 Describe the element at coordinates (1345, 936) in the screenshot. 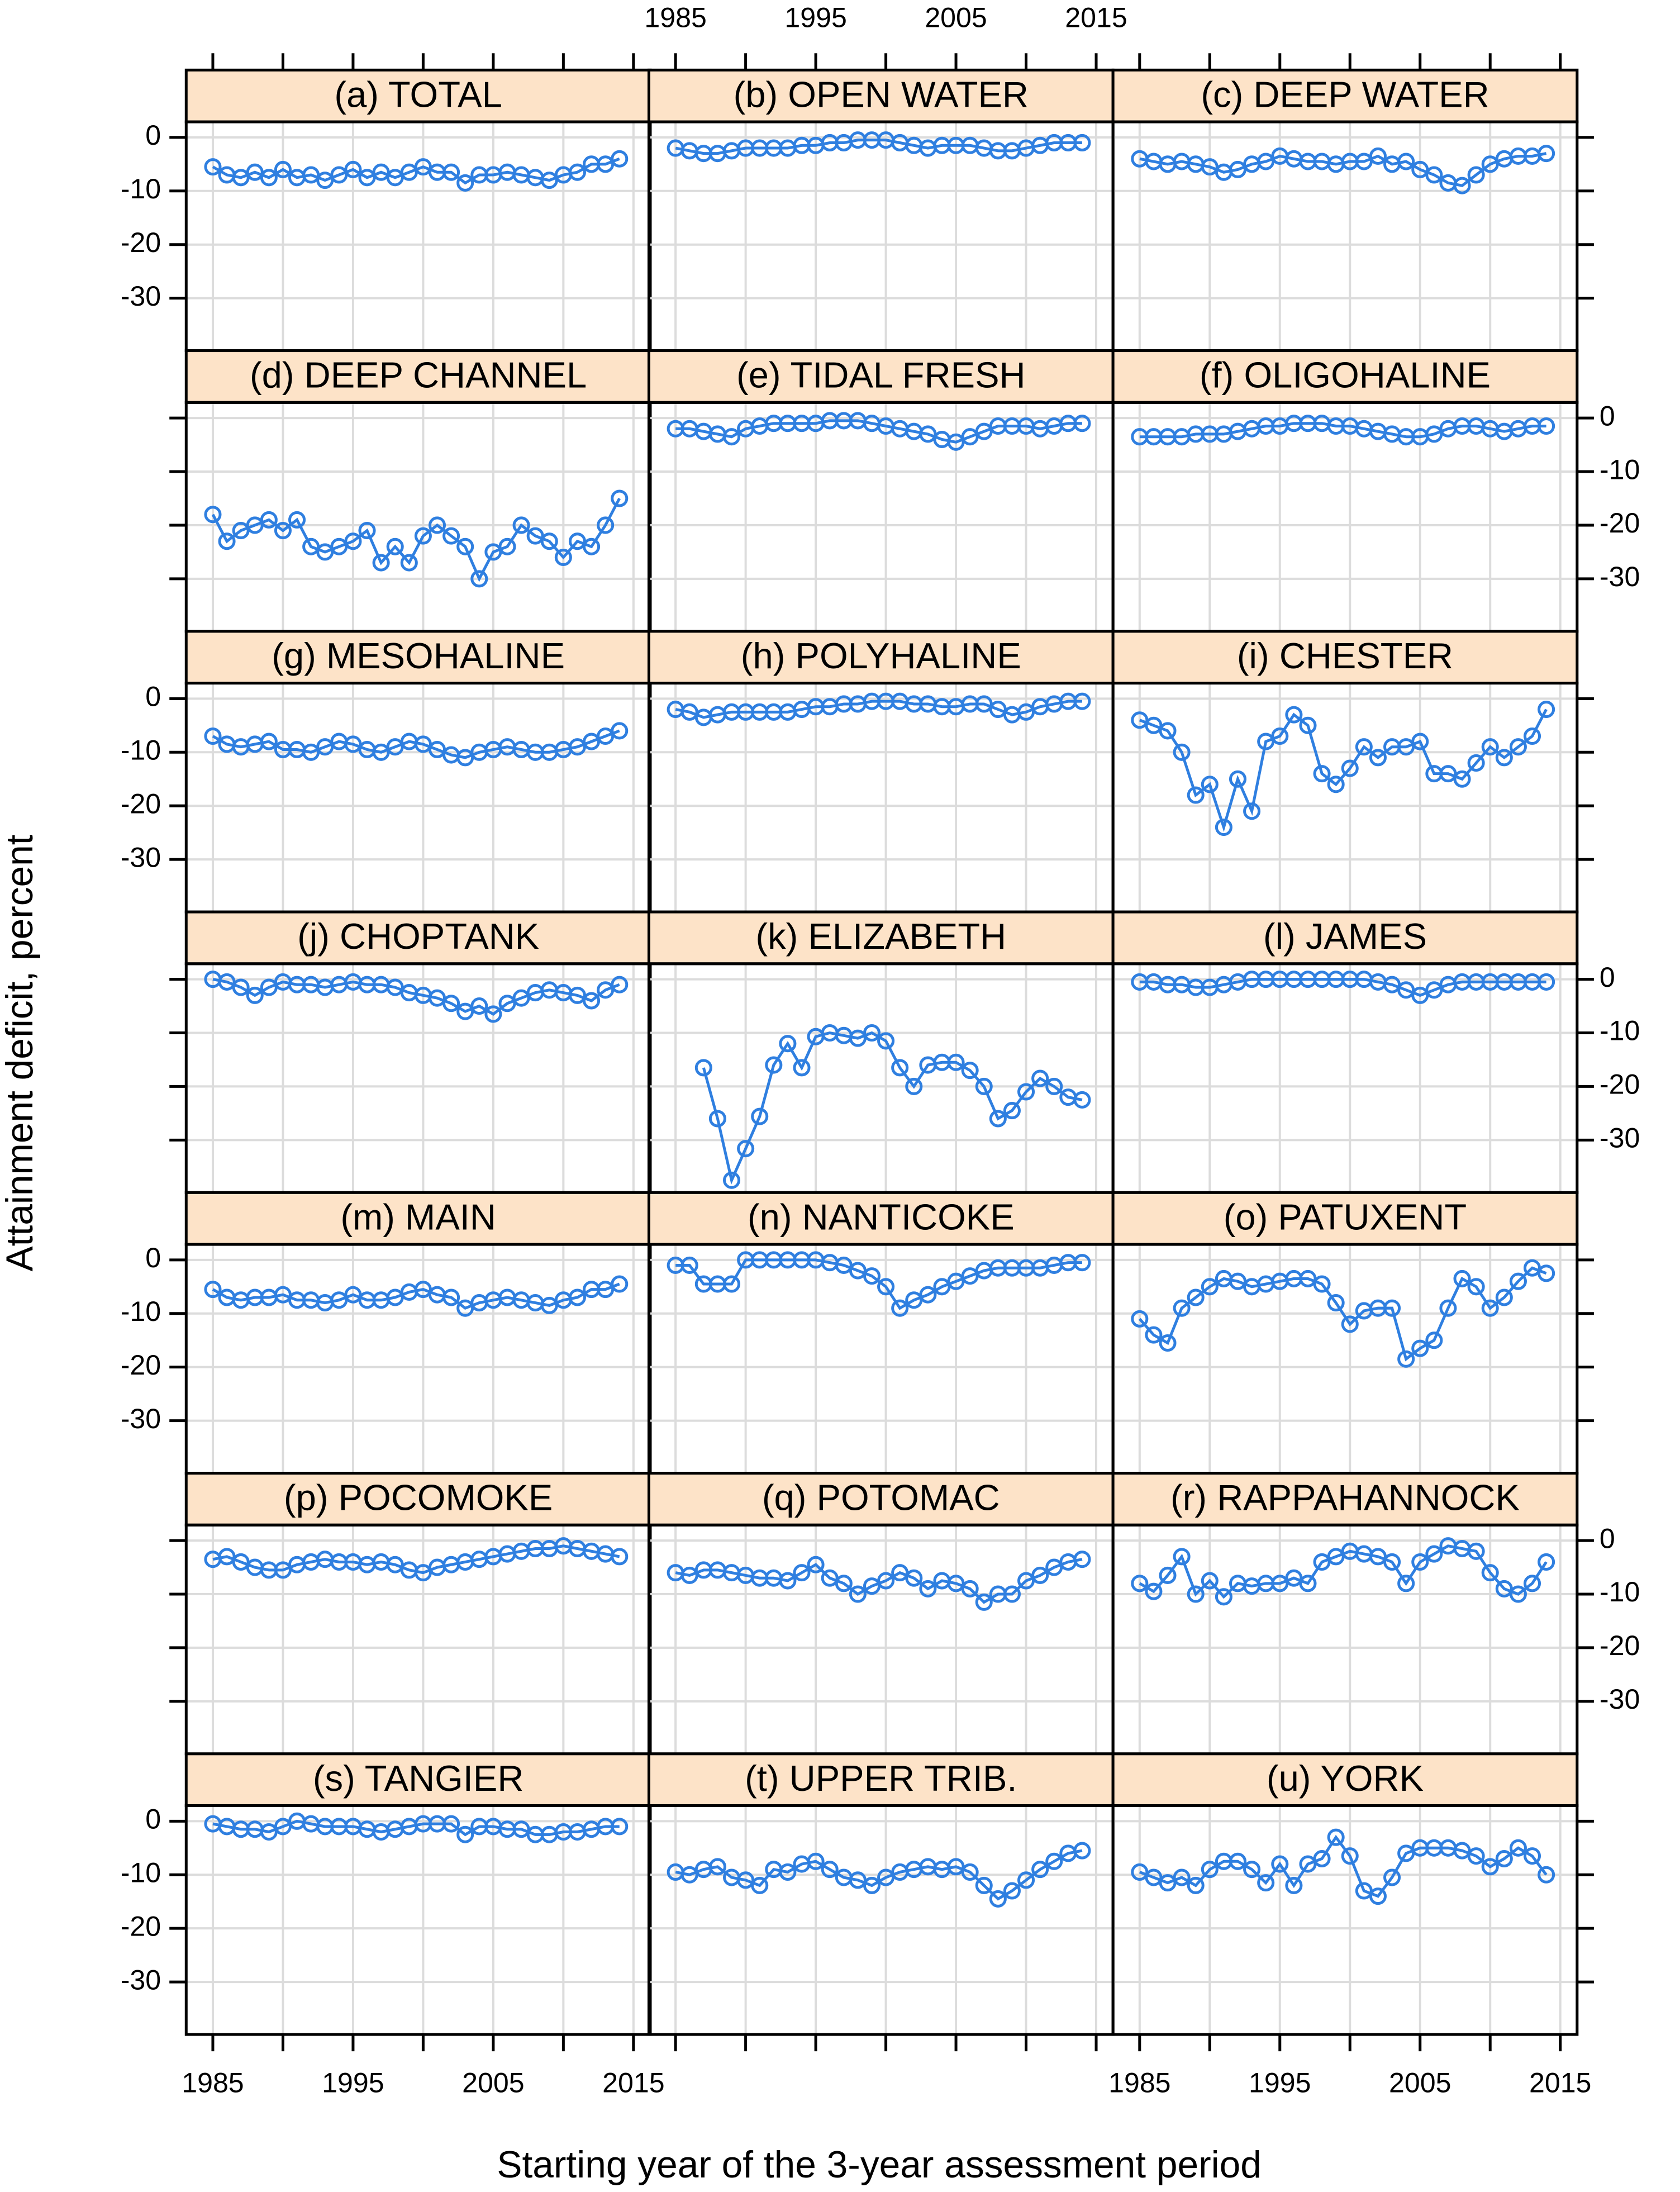

I see `panel-title: (l) JAMES` at that location.